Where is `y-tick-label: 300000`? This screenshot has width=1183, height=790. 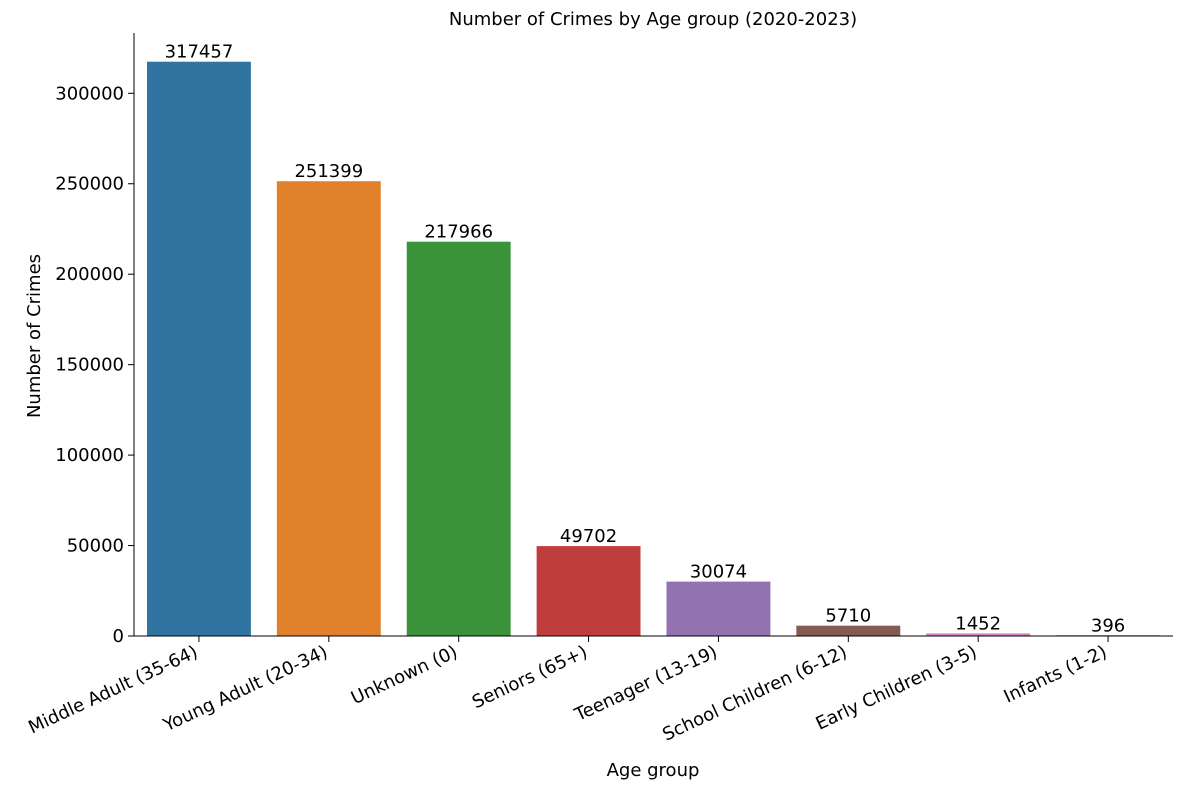
y-tick-label: 300000 is located at coordinates (89, 93).